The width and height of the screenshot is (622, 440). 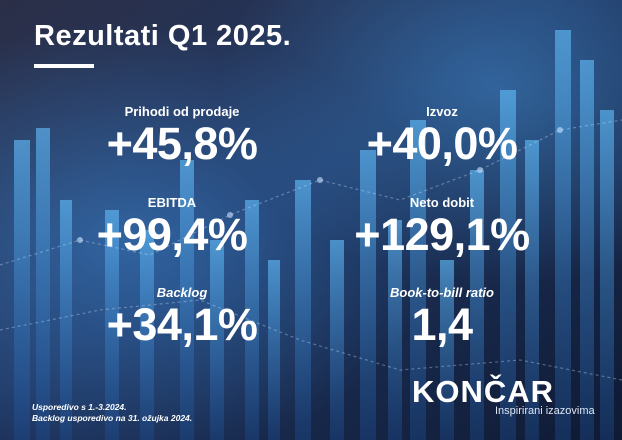 I want to click on metric-label: EBITDA, so click(x=172, y=202).